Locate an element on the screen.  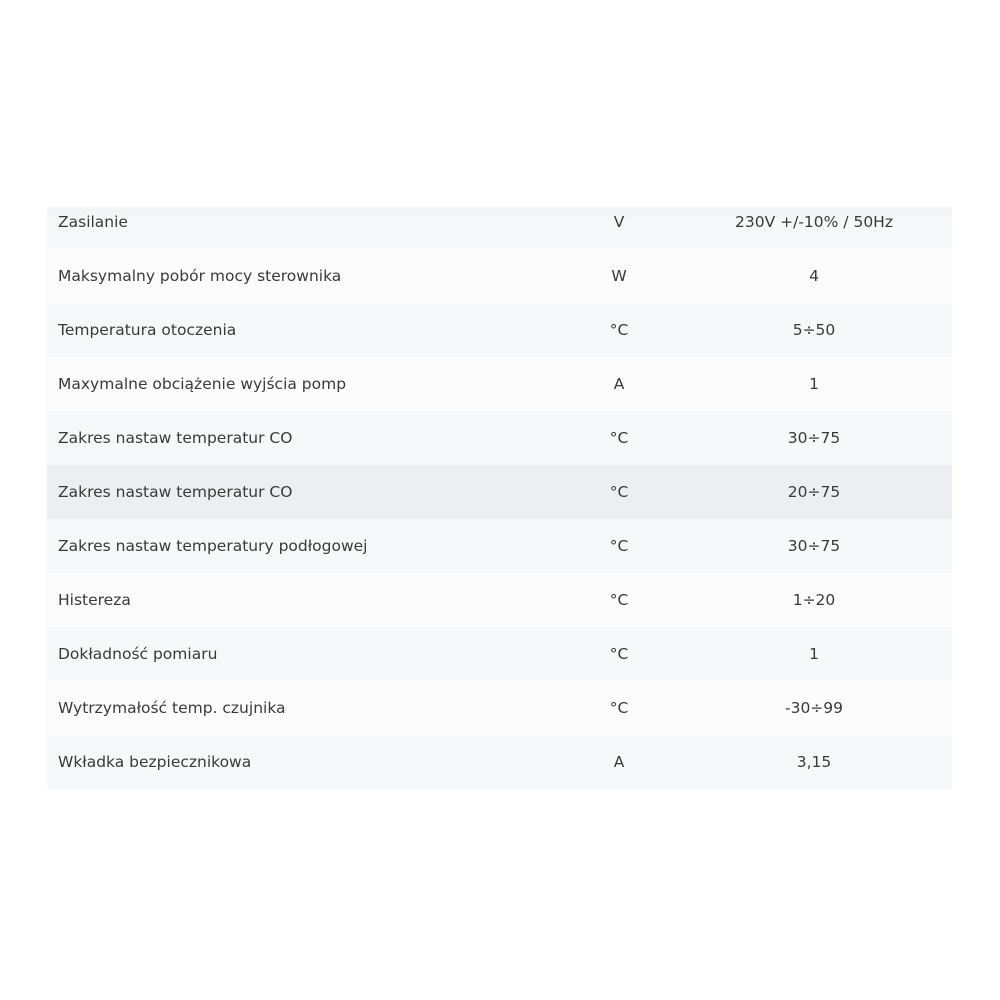
spec-value: 3,15 is located at coordinates (814, 762).